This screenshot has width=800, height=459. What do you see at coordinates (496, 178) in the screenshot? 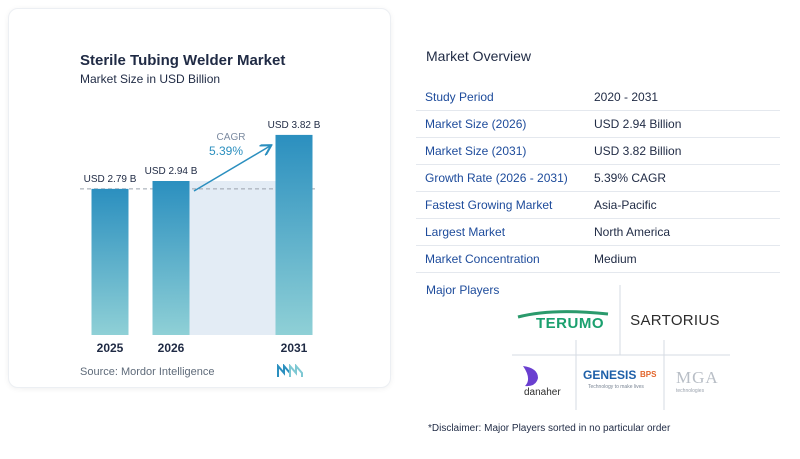
I see `overview-label: Growth Rate (2026 - 2031)` at bounding box center [496, 178].